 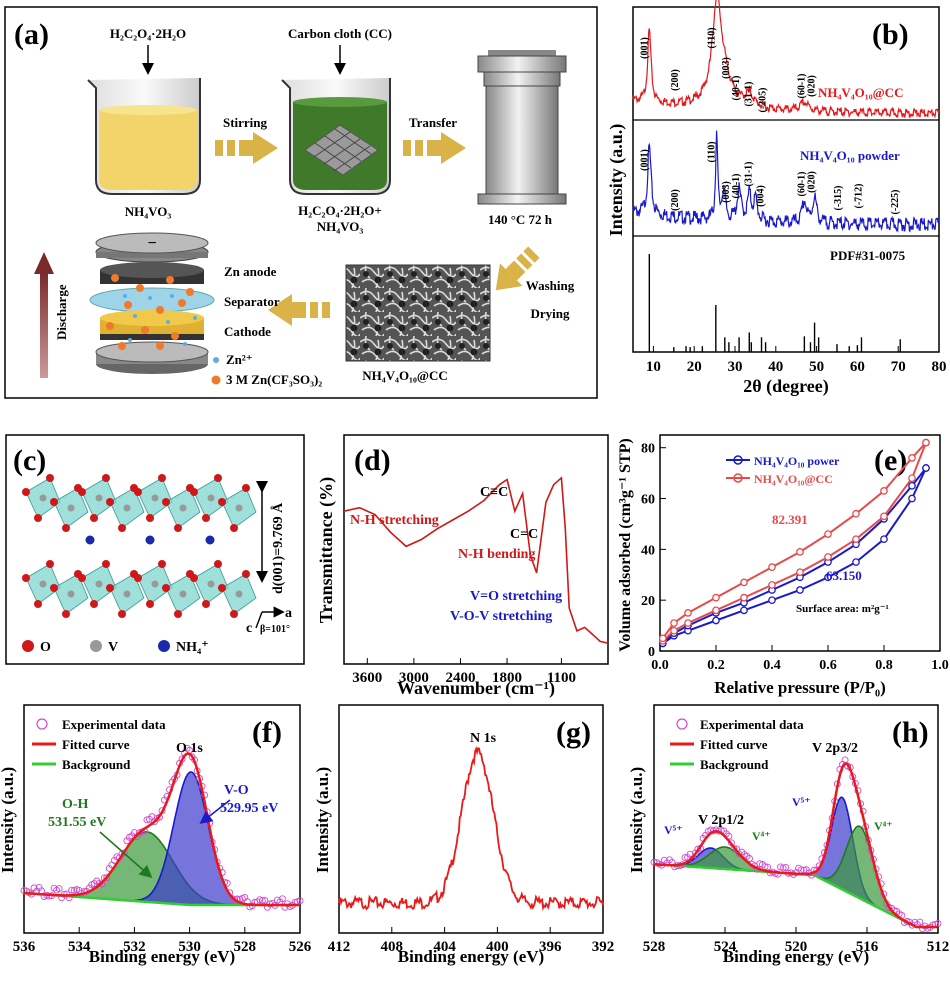 I want to click on discharge-arrow, so click(x=44, y=315).